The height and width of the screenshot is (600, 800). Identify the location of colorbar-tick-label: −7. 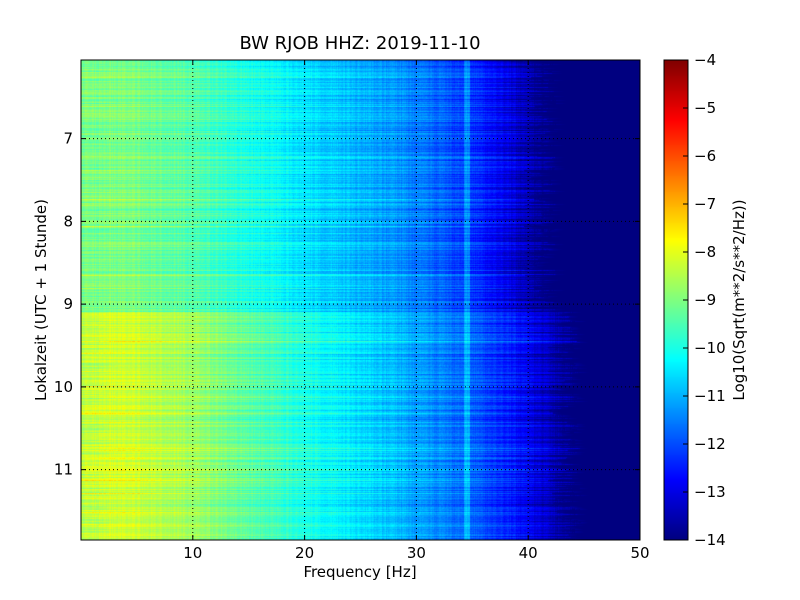
(705, 204).